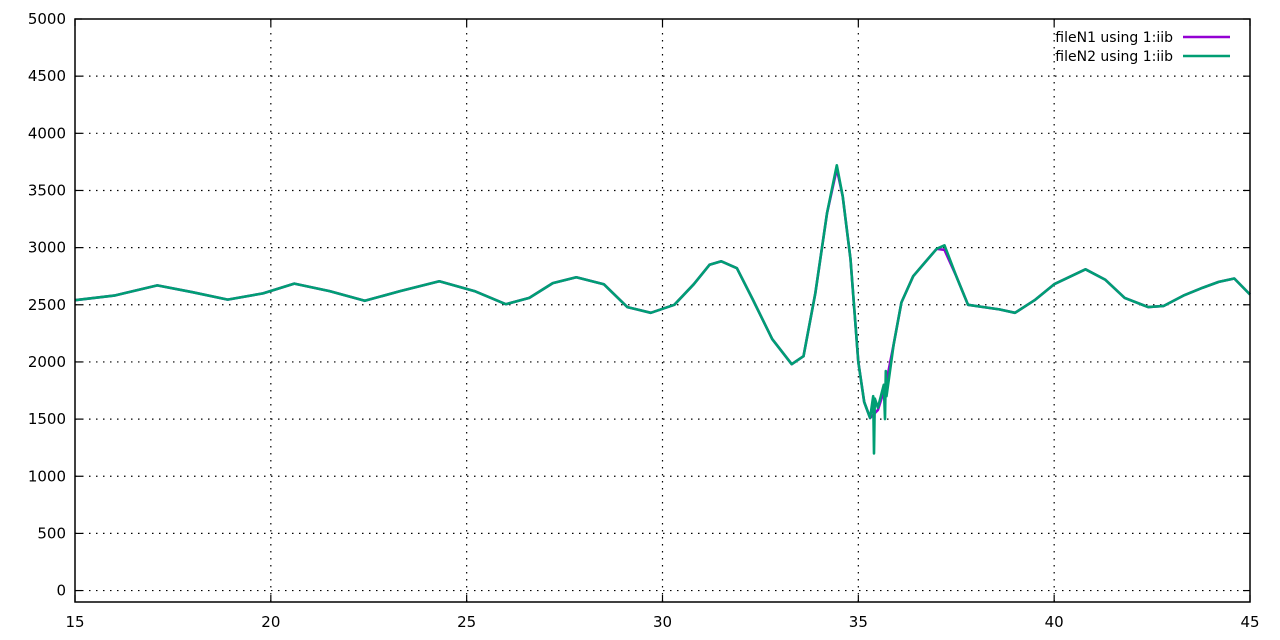  Describe the element at coordinates (47, 248) in the screenshot. I see `y-tick-label: 3000` at that location.